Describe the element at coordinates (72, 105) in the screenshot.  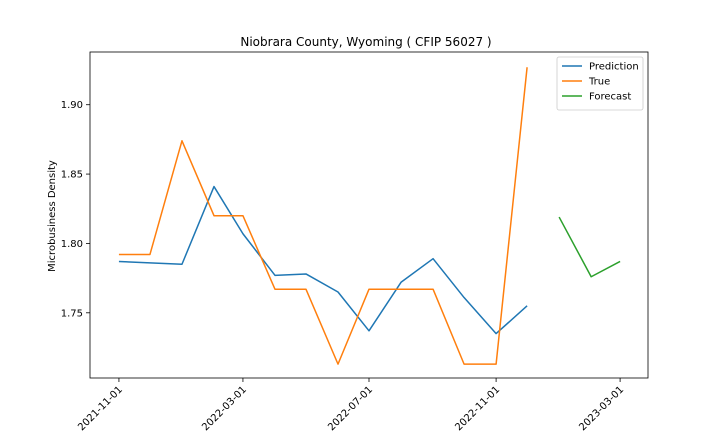
I see `y-tick-label: 1.90` at that location.